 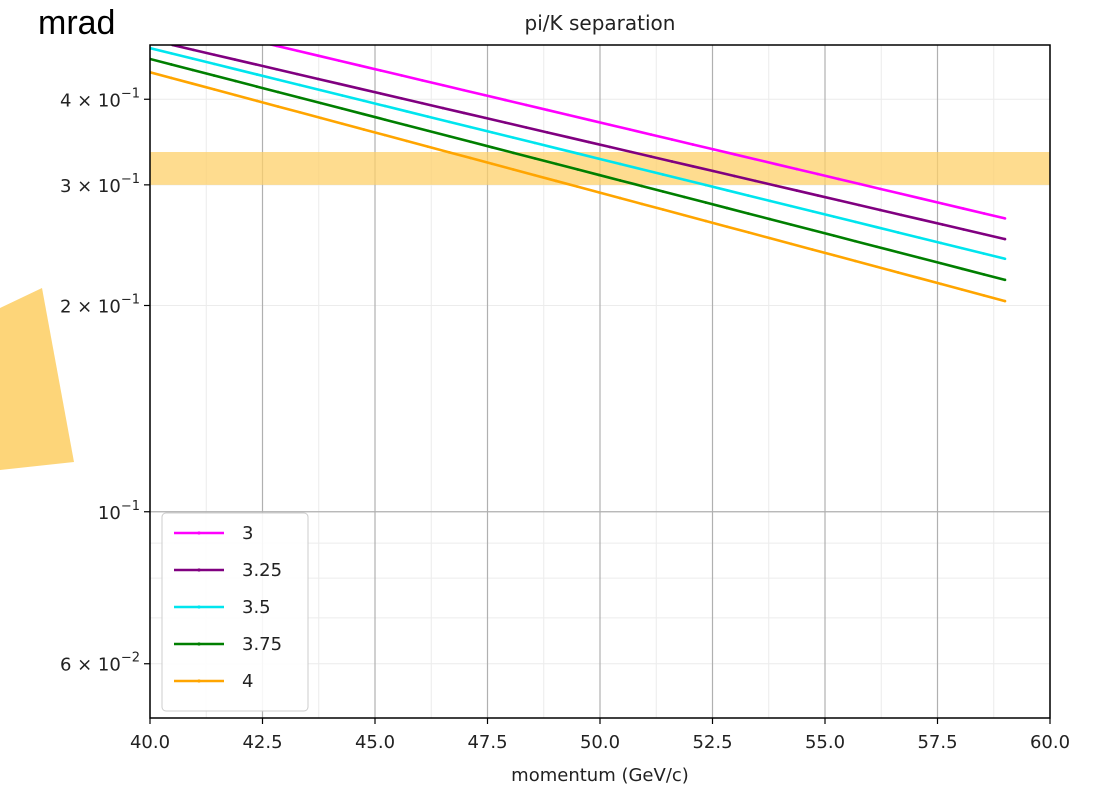 I want to click on legend-label: 4, so click(x=247, y=681).